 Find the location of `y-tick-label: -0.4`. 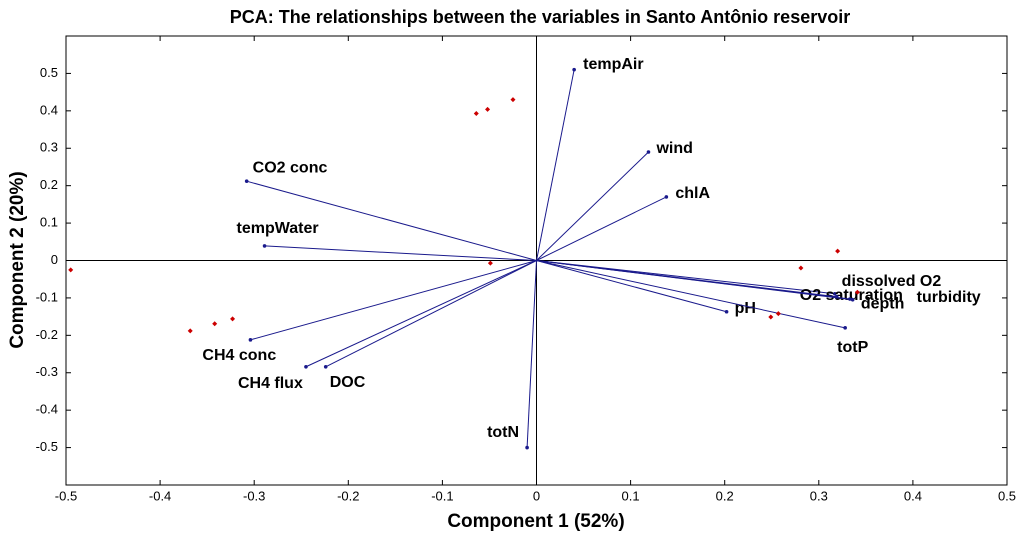

y-tick-label: -0.4 is located at coordinates (47, 409).